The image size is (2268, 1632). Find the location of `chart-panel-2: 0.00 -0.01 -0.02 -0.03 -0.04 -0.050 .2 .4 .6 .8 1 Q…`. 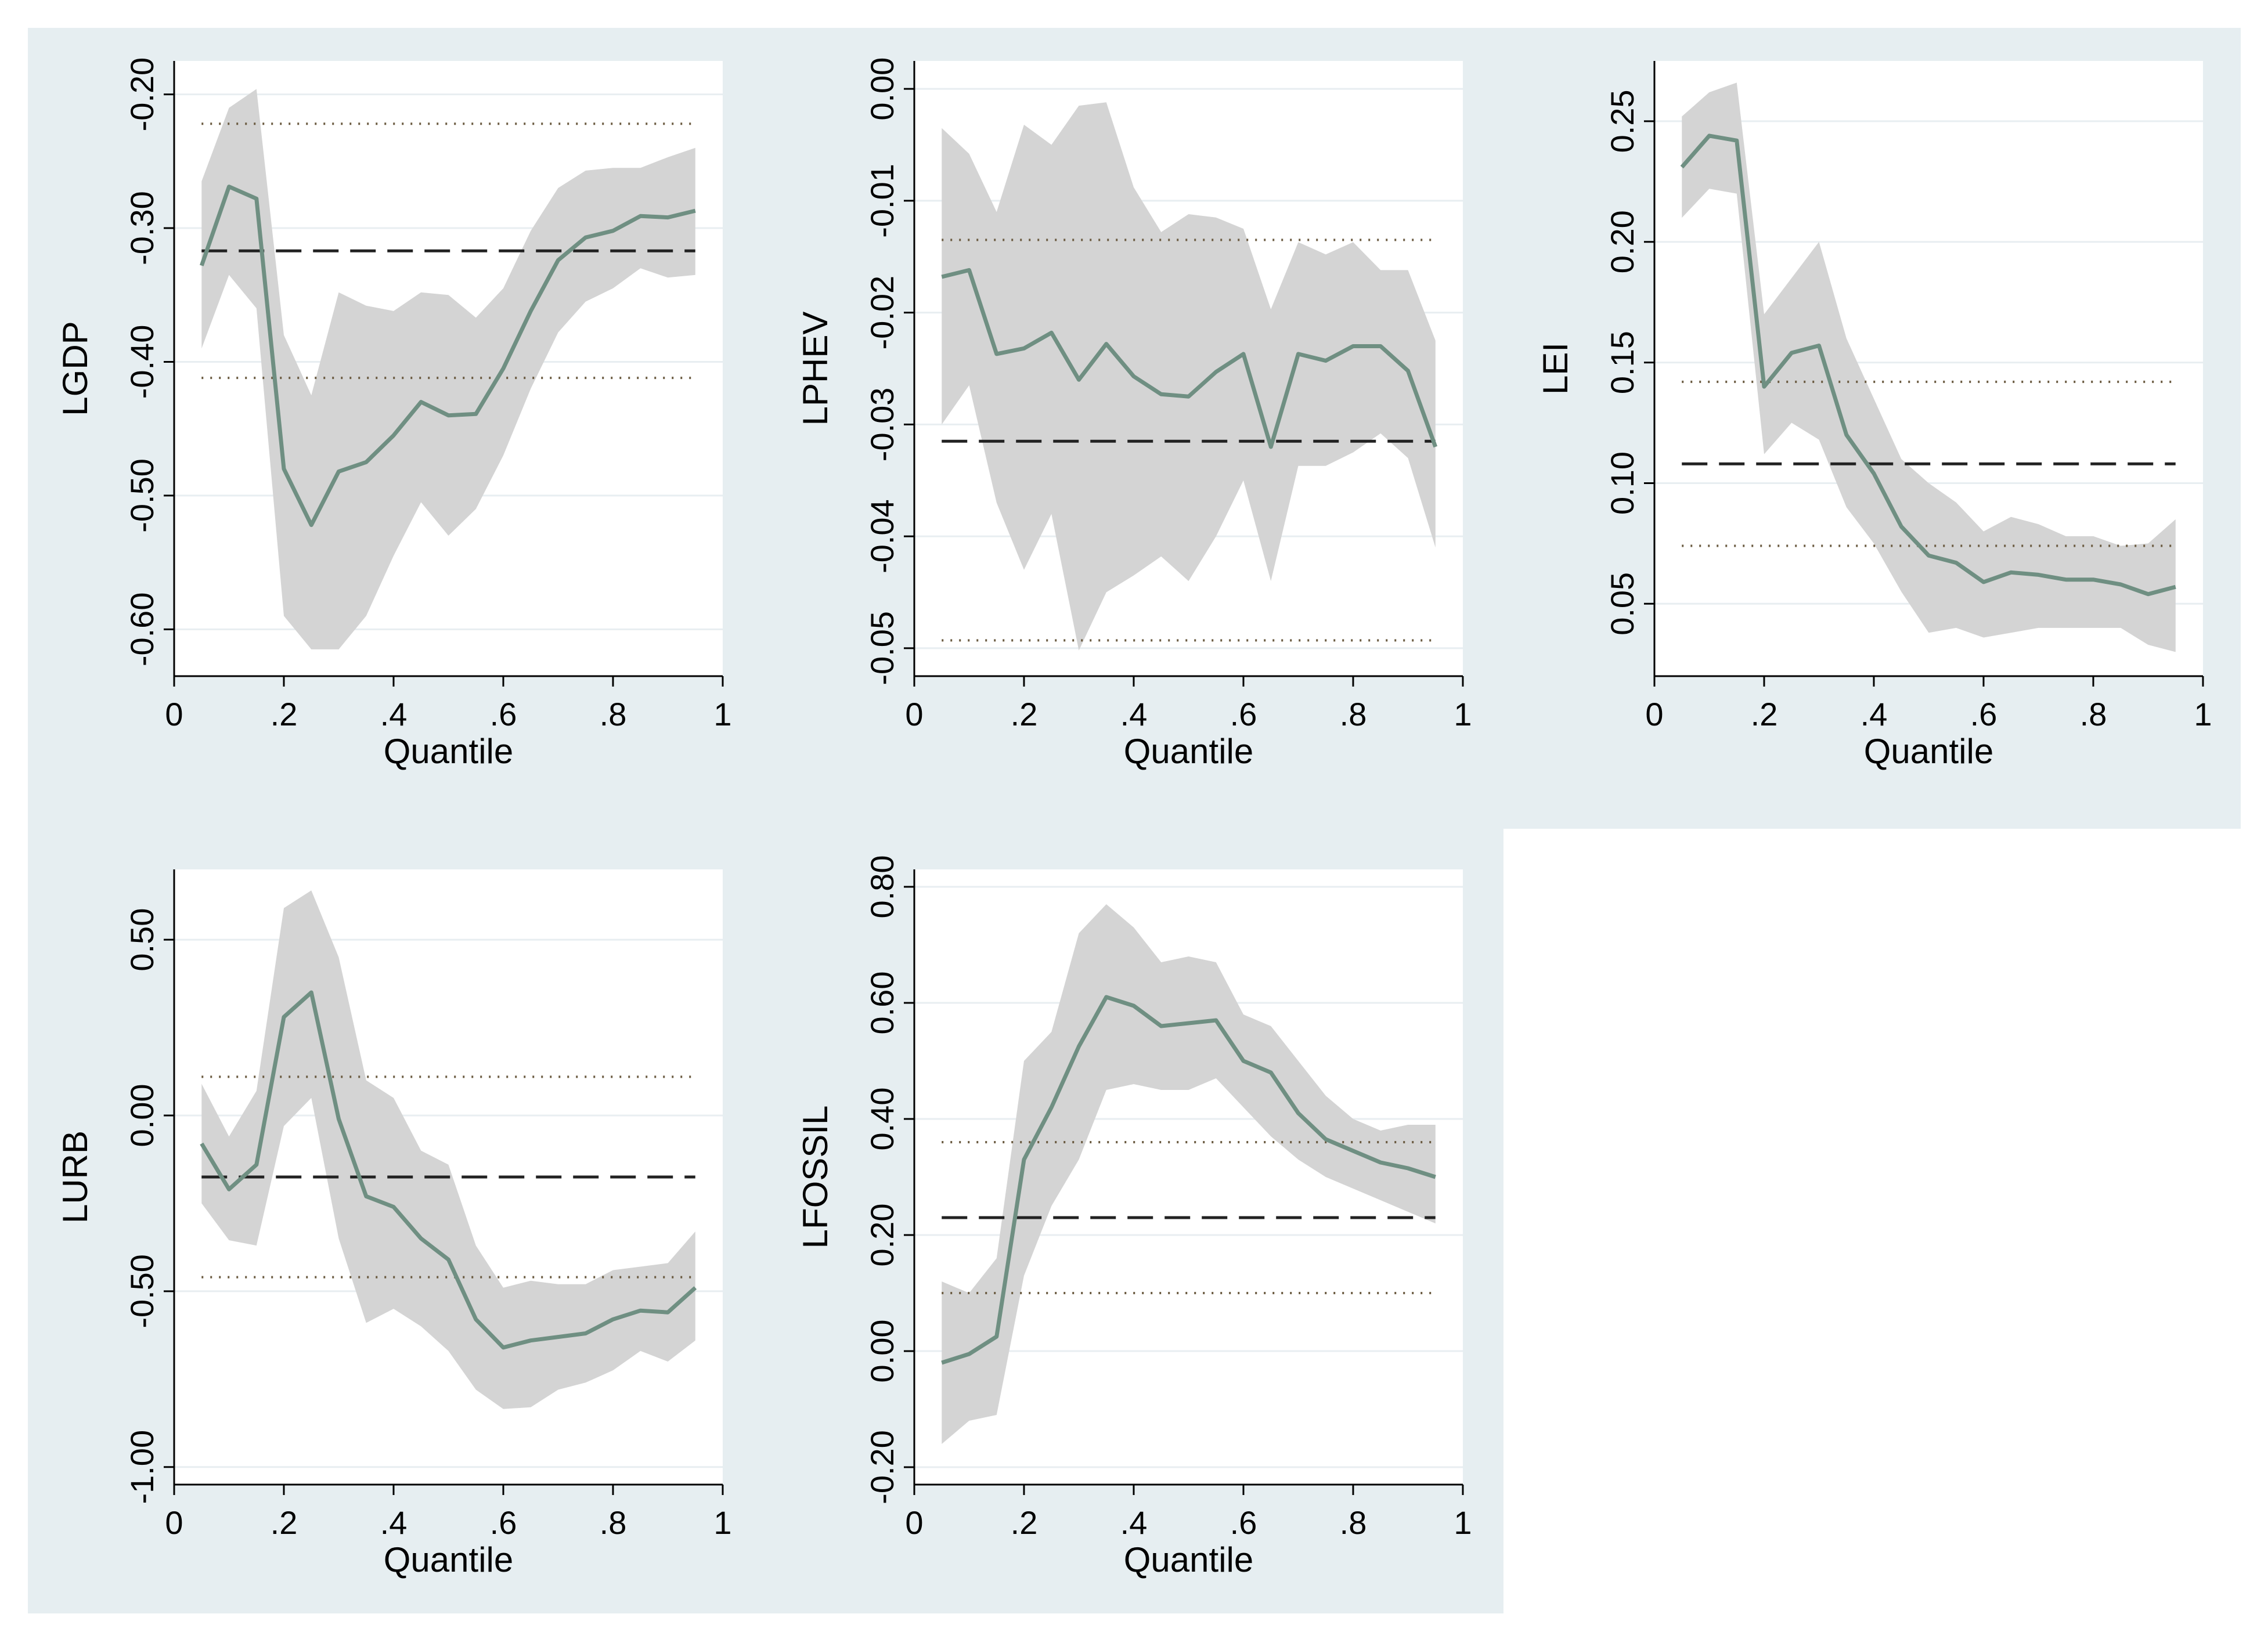

chart-panel-2: 0.00 -0.01 -0.02 -0.03 -0.04 -0.050 .2 .4 .6 .8 1 Q… is located at coordinates (1134, 414).